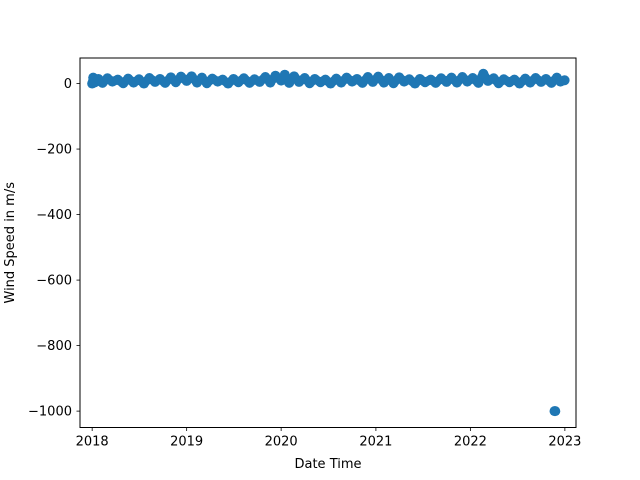  I want to click on y-tick-label: −400, so click(54, 215).